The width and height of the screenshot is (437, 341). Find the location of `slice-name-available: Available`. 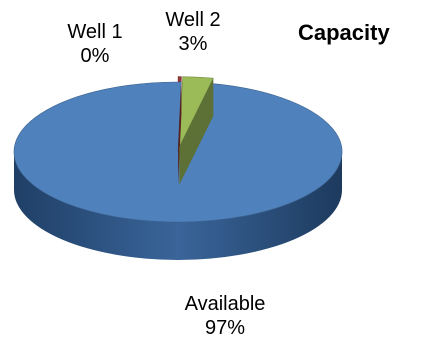

slice-name-available: Available is located at coordinates (225, 304).